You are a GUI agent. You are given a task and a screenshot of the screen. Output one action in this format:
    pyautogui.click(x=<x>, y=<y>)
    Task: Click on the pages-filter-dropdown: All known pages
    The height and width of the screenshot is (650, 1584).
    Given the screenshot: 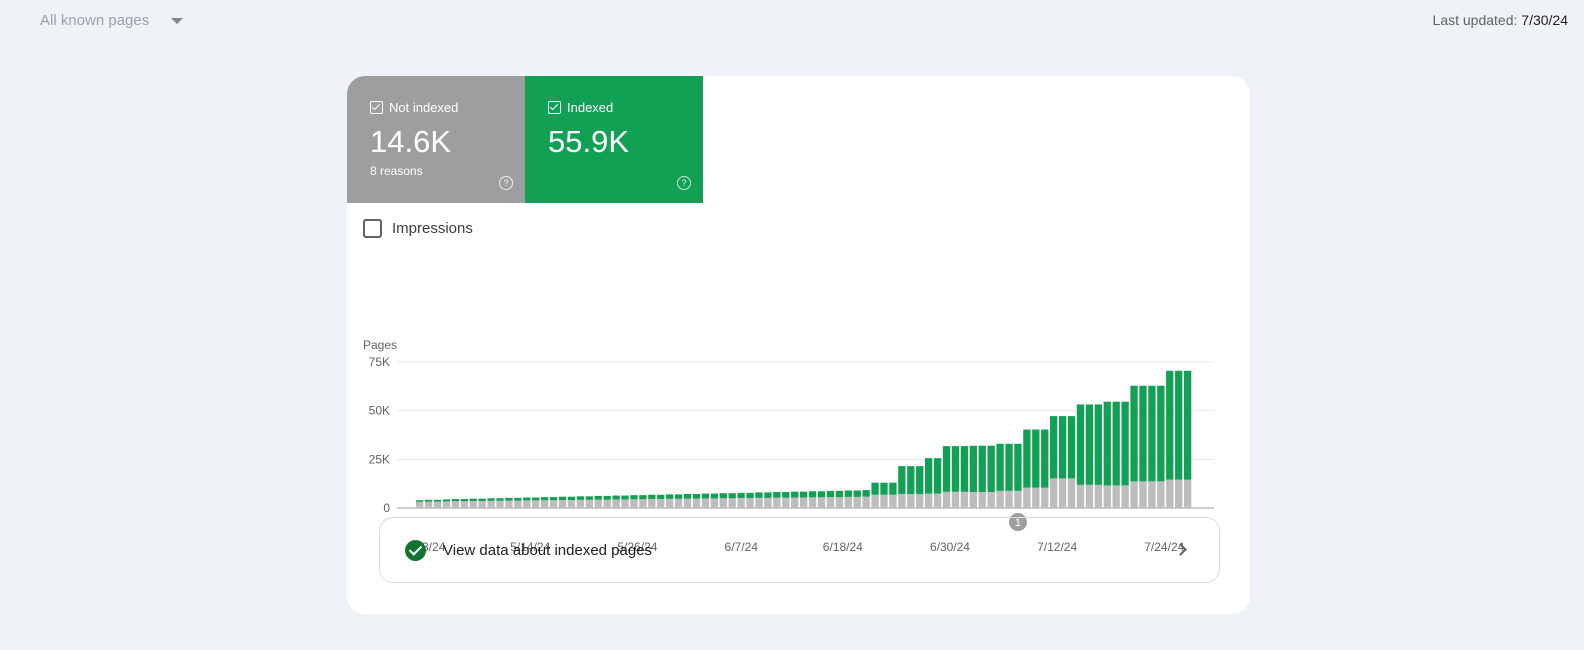 What is the action you would take?
    pyautogui.click(x=112, y=20)
    